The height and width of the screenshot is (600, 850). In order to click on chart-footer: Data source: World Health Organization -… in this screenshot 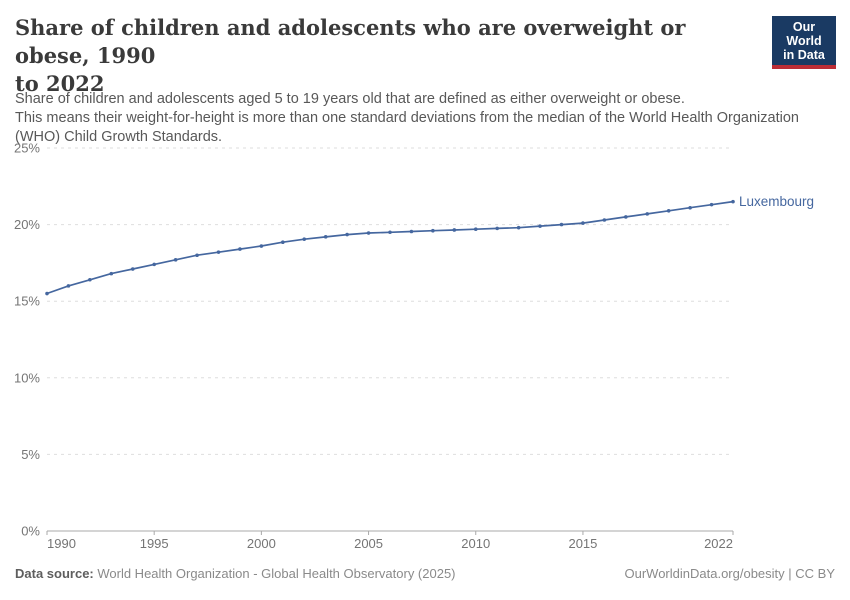, I will do `click(425, 573)`.